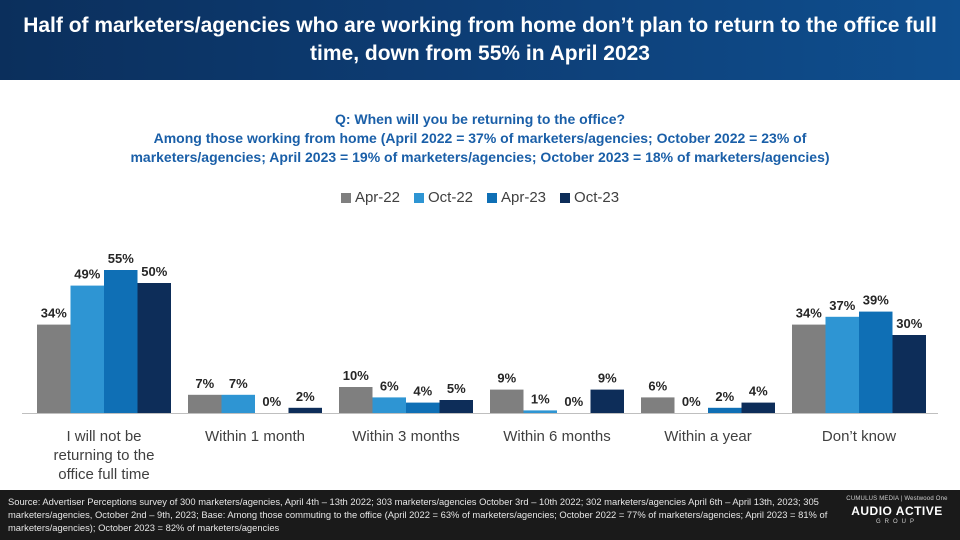 The height and width of the screenshot is (540, 960). Describe the element at coordinates (524, 197) in the screenshot. I see `legend-label: Apr-23` at that location.